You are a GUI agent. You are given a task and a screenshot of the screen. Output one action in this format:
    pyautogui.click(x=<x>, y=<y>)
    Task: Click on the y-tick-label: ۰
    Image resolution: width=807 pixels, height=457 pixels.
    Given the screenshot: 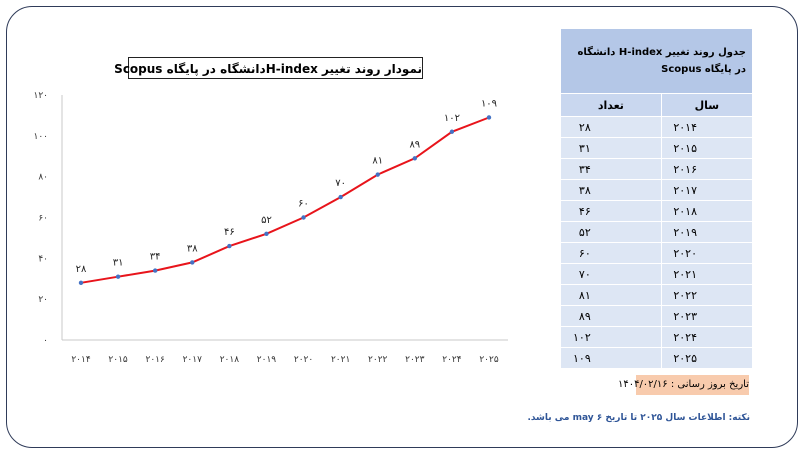 What is the action you would take?
    pyautogui.click(x=45, y=341)
    